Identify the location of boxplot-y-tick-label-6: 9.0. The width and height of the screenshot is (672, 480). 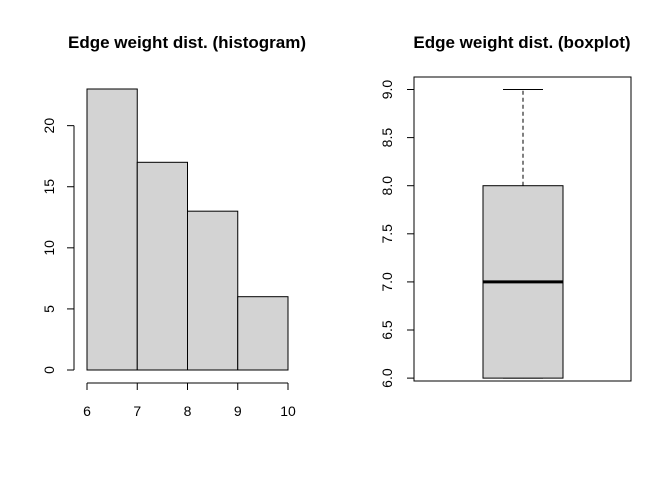
(387, 90).